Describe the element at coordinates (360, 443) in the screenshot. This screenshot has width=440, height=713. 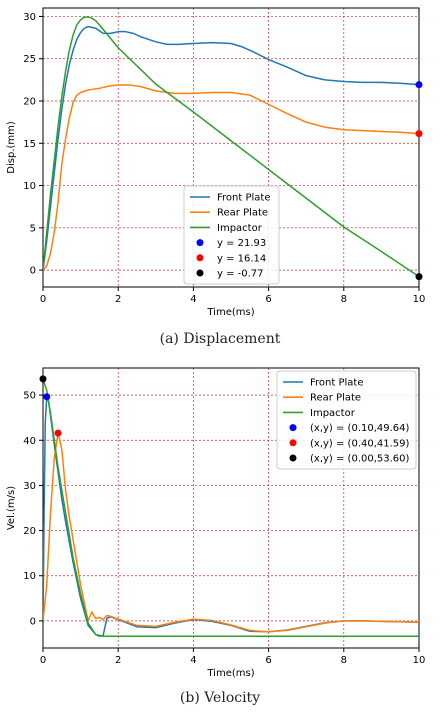
I see `legend-entry-label: (x,y) = (0.40,41.59)` at that location.